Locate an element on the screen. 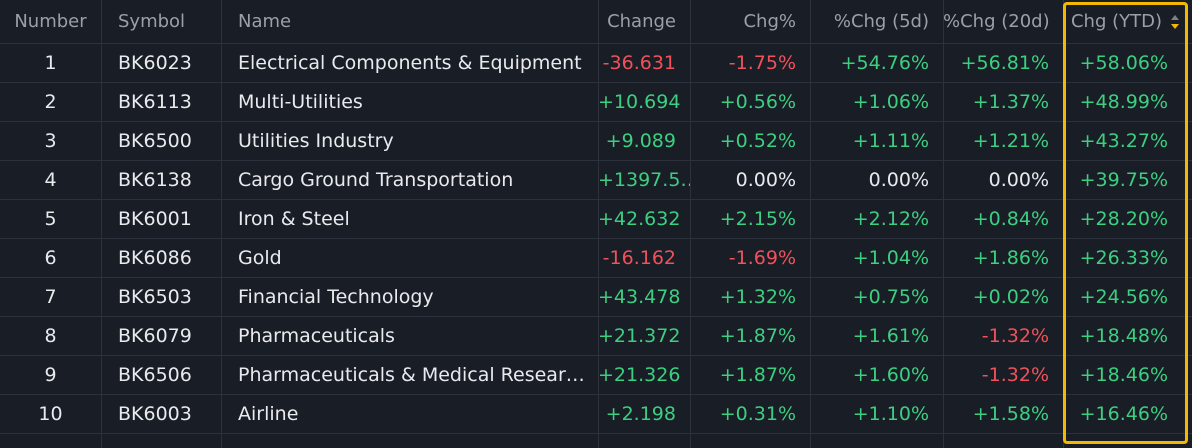 The width and height of the screenshot is (1192, 448). table-cell: Financial Technology is located at coordinates (336, 297).